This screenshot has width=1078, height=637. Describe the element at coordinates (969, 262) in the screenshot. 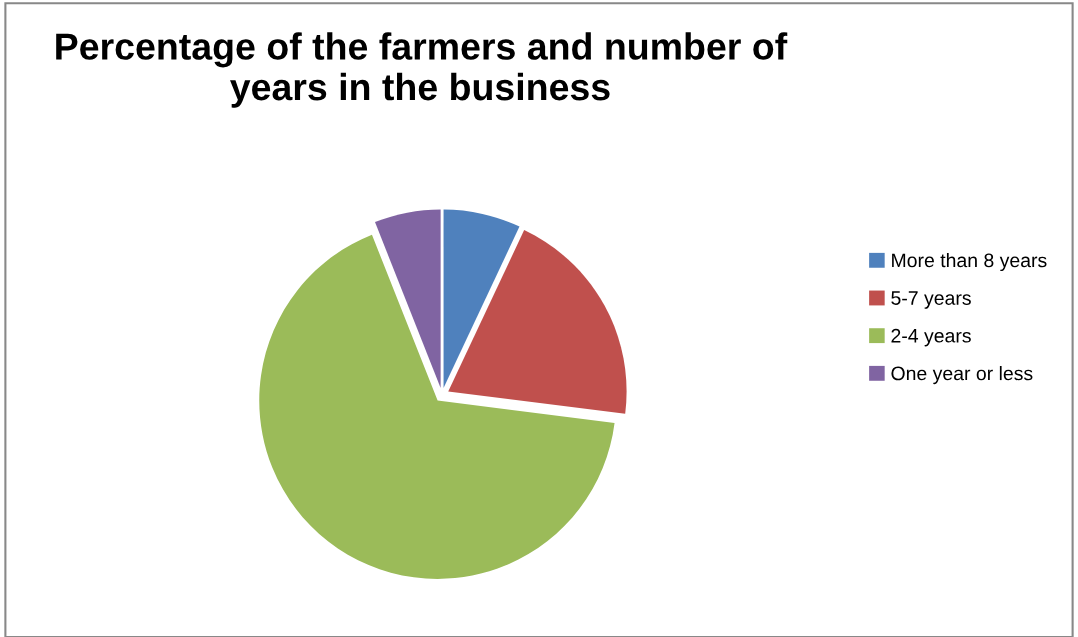

I see `legend-label: More than 8 years` at that location.